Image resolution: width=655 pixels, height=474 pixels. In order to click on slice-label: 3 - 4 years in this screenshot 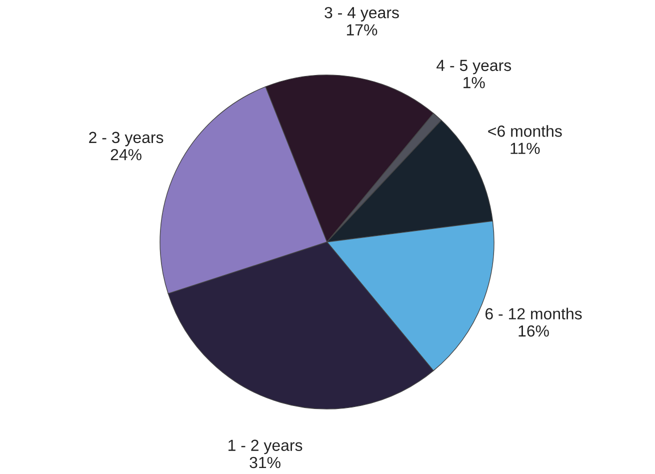, I will do `click(361, 14)`.